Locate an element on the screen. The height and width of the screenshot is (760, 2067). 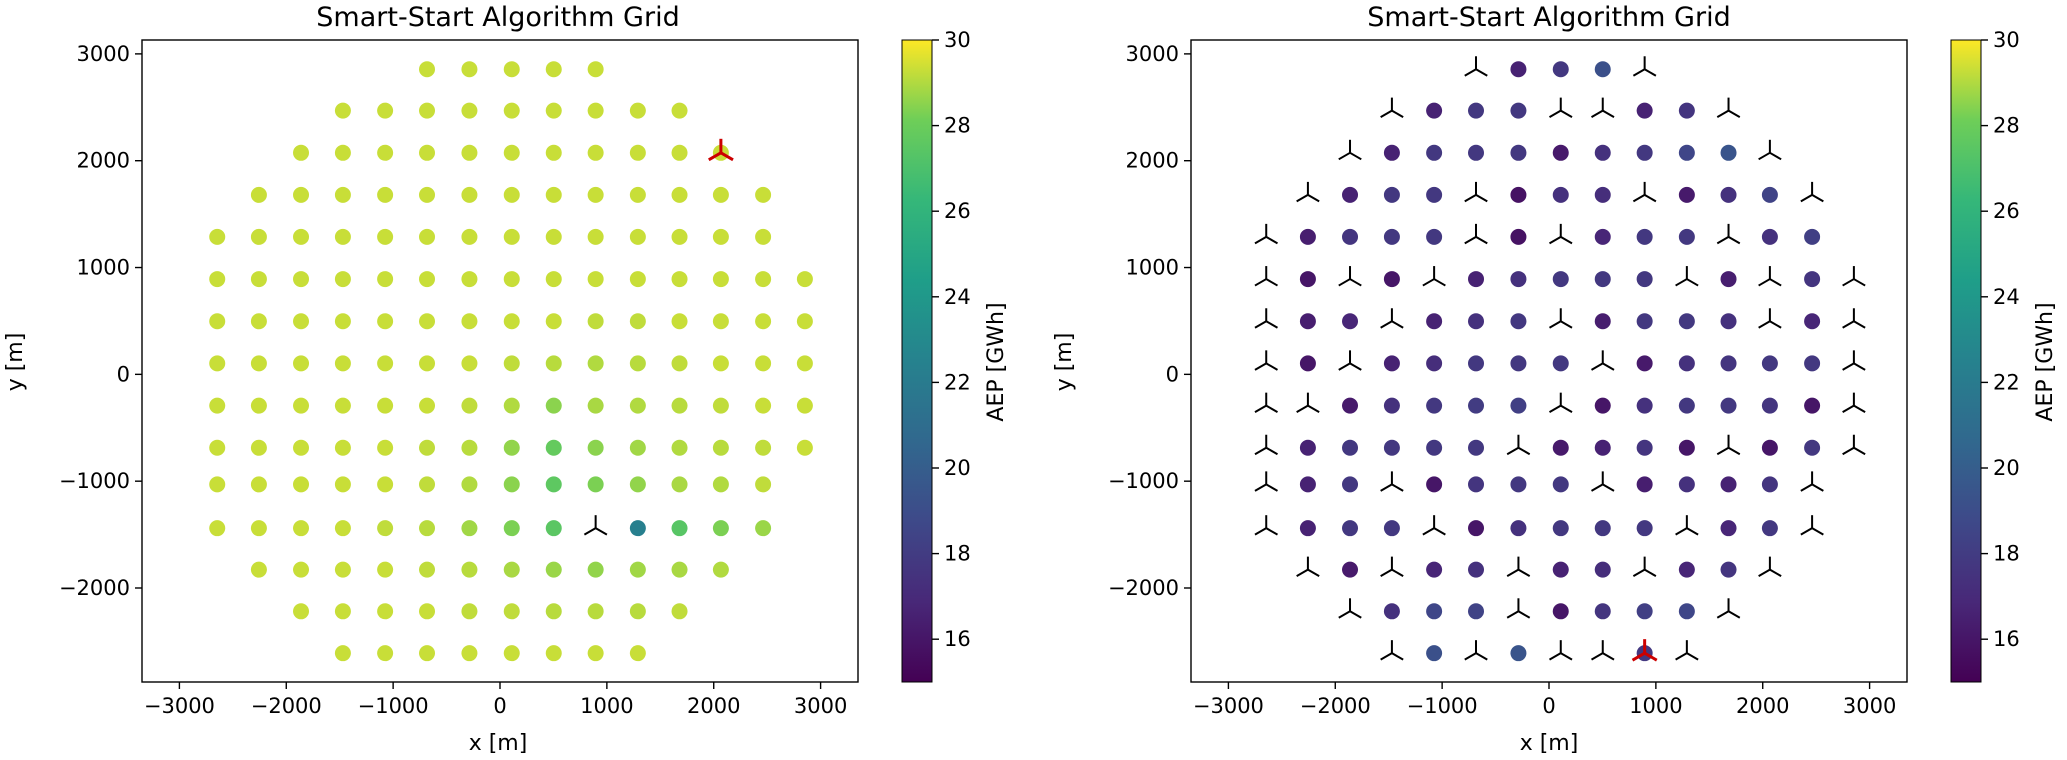
x-tick-label: 0 is located at coordinates (1548, 706).